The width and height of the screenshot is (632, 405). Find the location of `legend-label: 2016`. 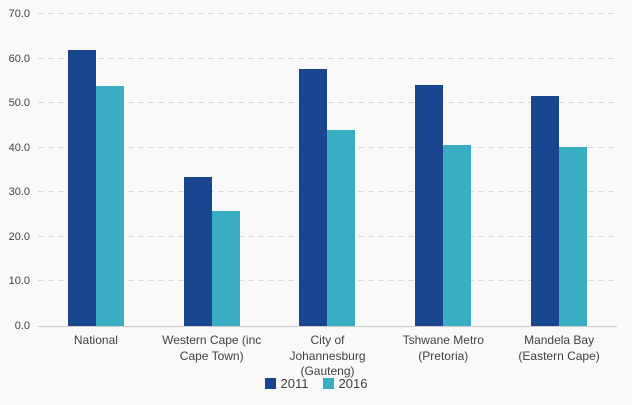

legend-label: 2016 is located at coordinates (353, 383).